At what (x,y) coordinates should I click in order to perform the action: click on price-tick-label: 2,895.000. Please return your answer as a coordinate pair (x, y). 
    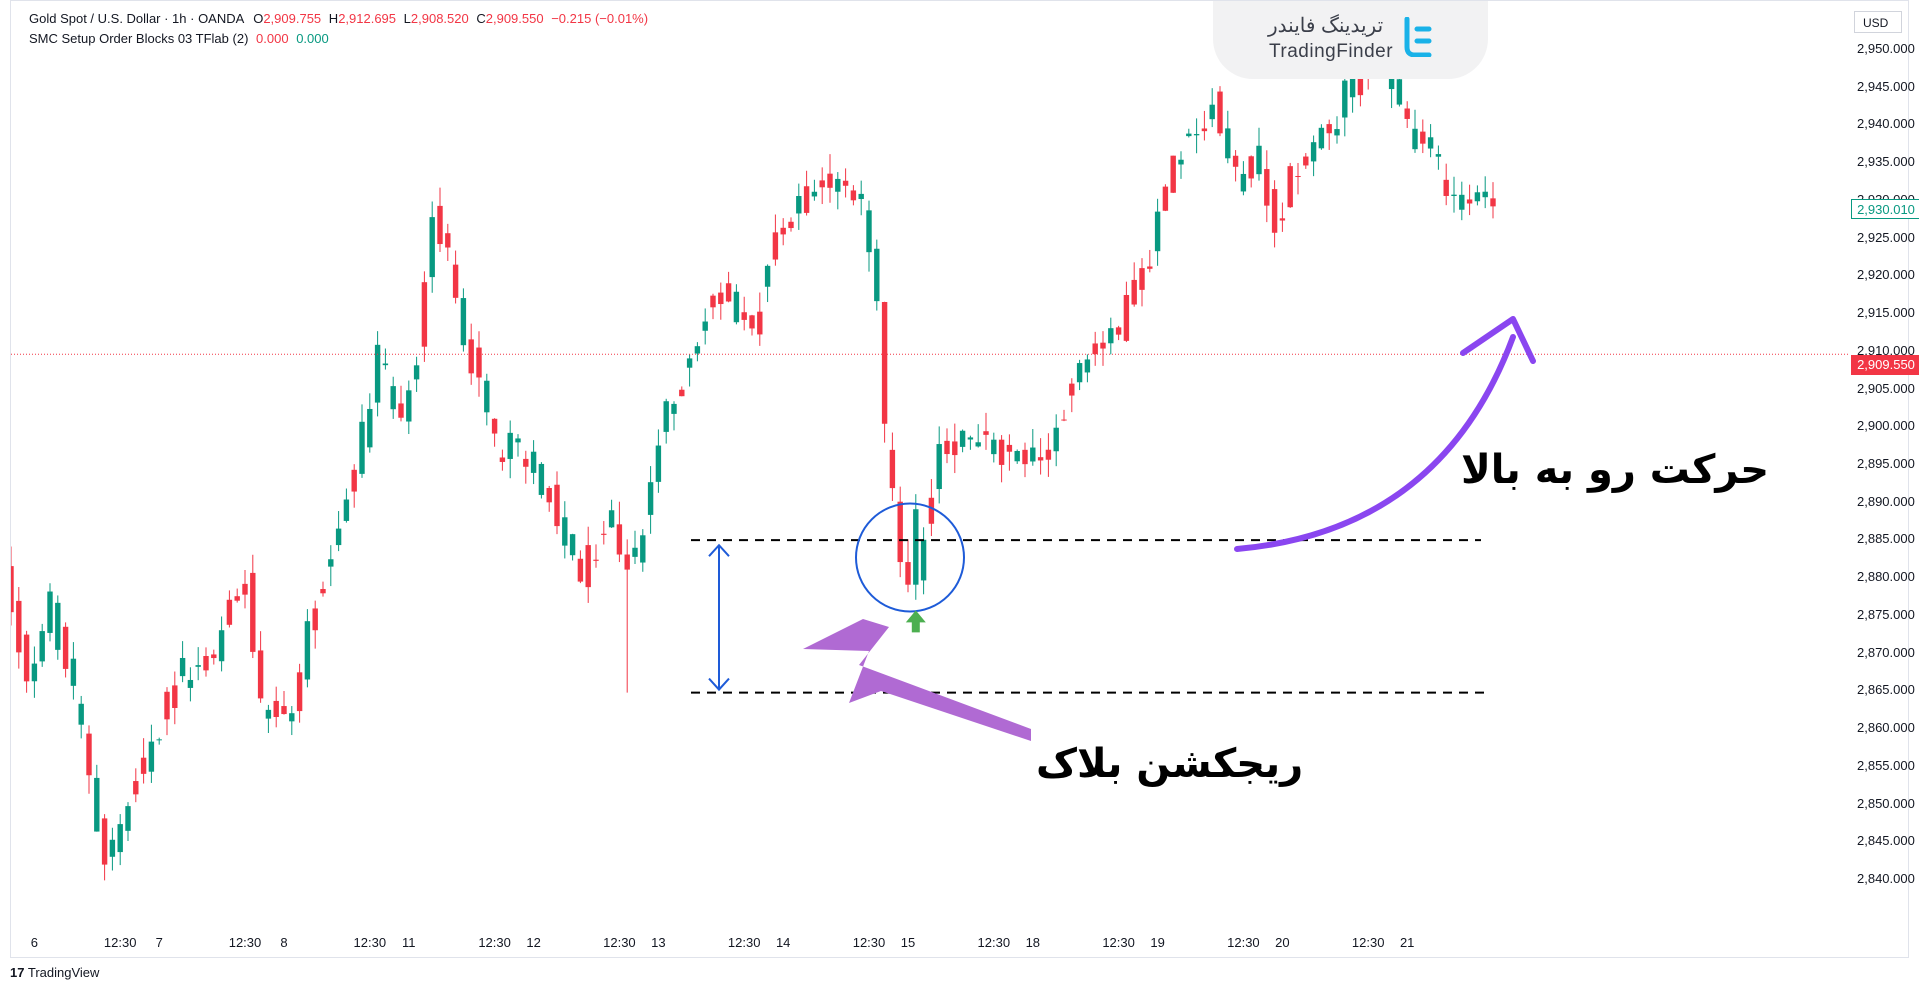
    Looking at the image, I should click on (1886, 463).